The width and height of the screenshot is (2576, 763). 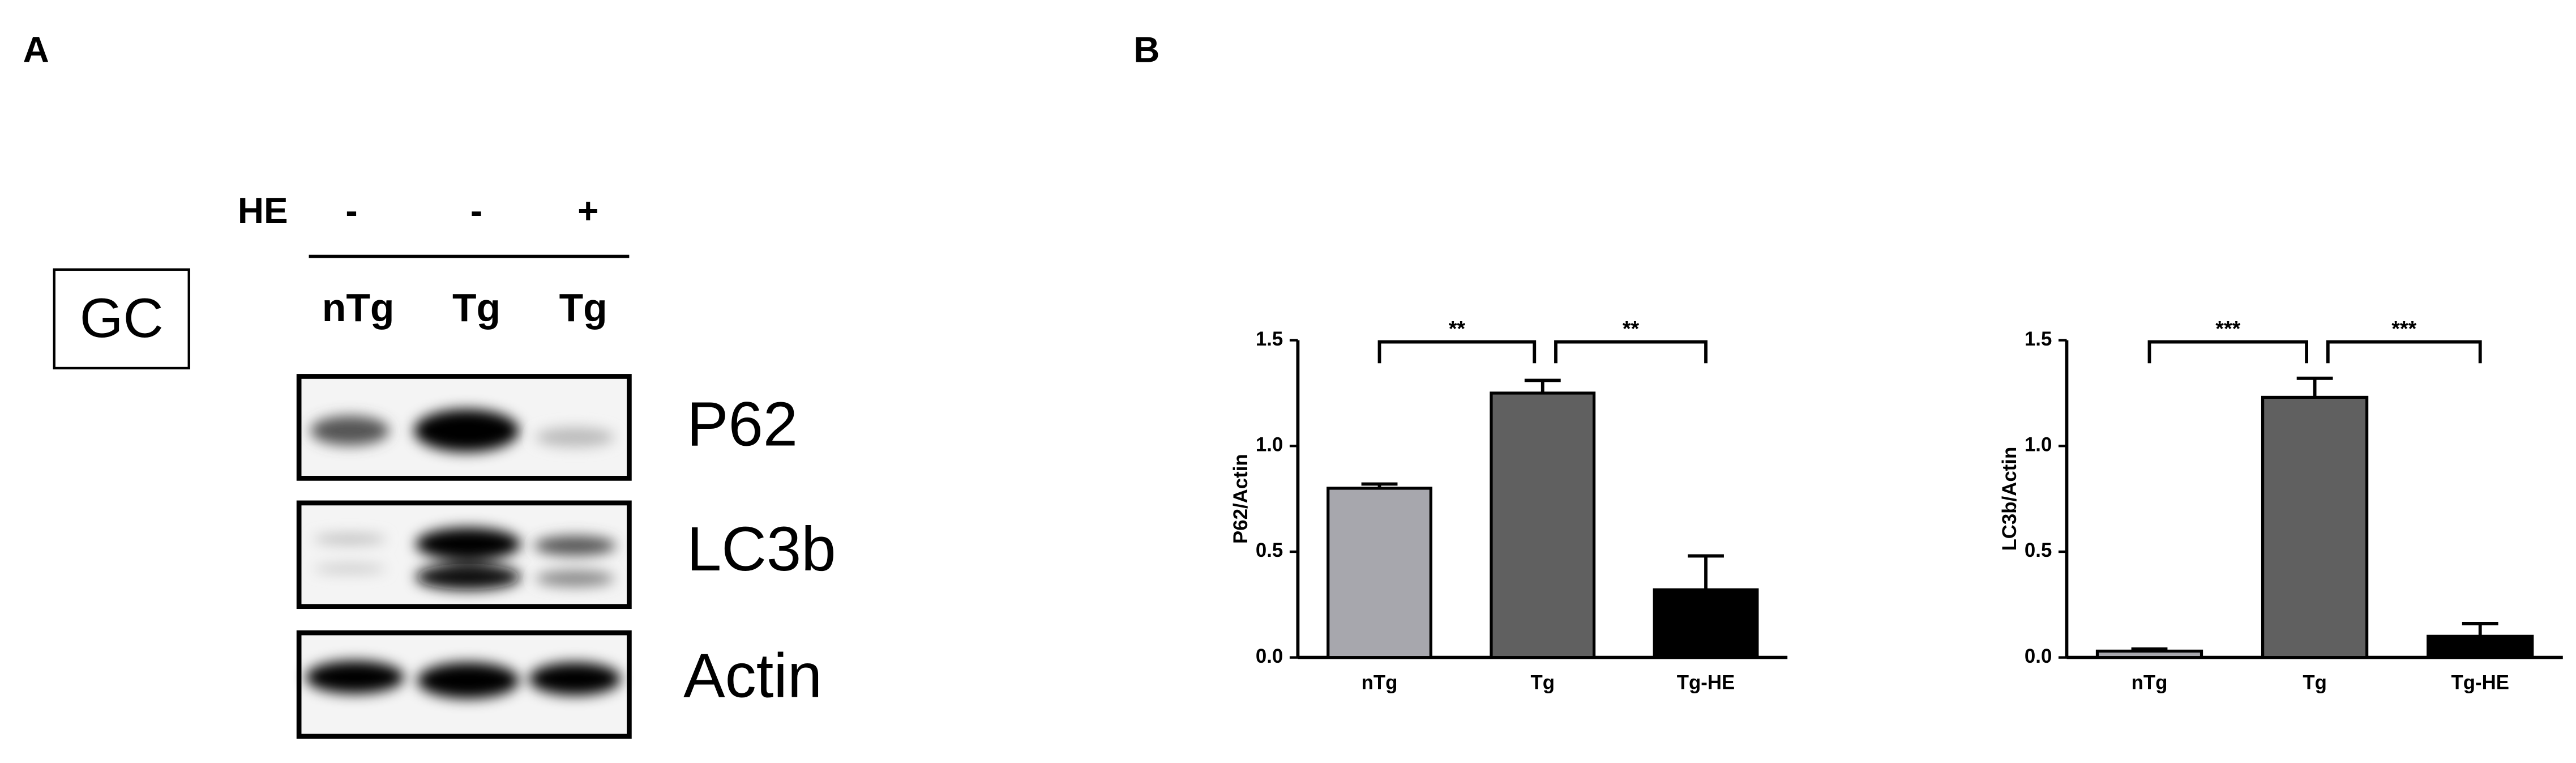 I want to click on band-label: LC3b, so click(x=761, y=549).